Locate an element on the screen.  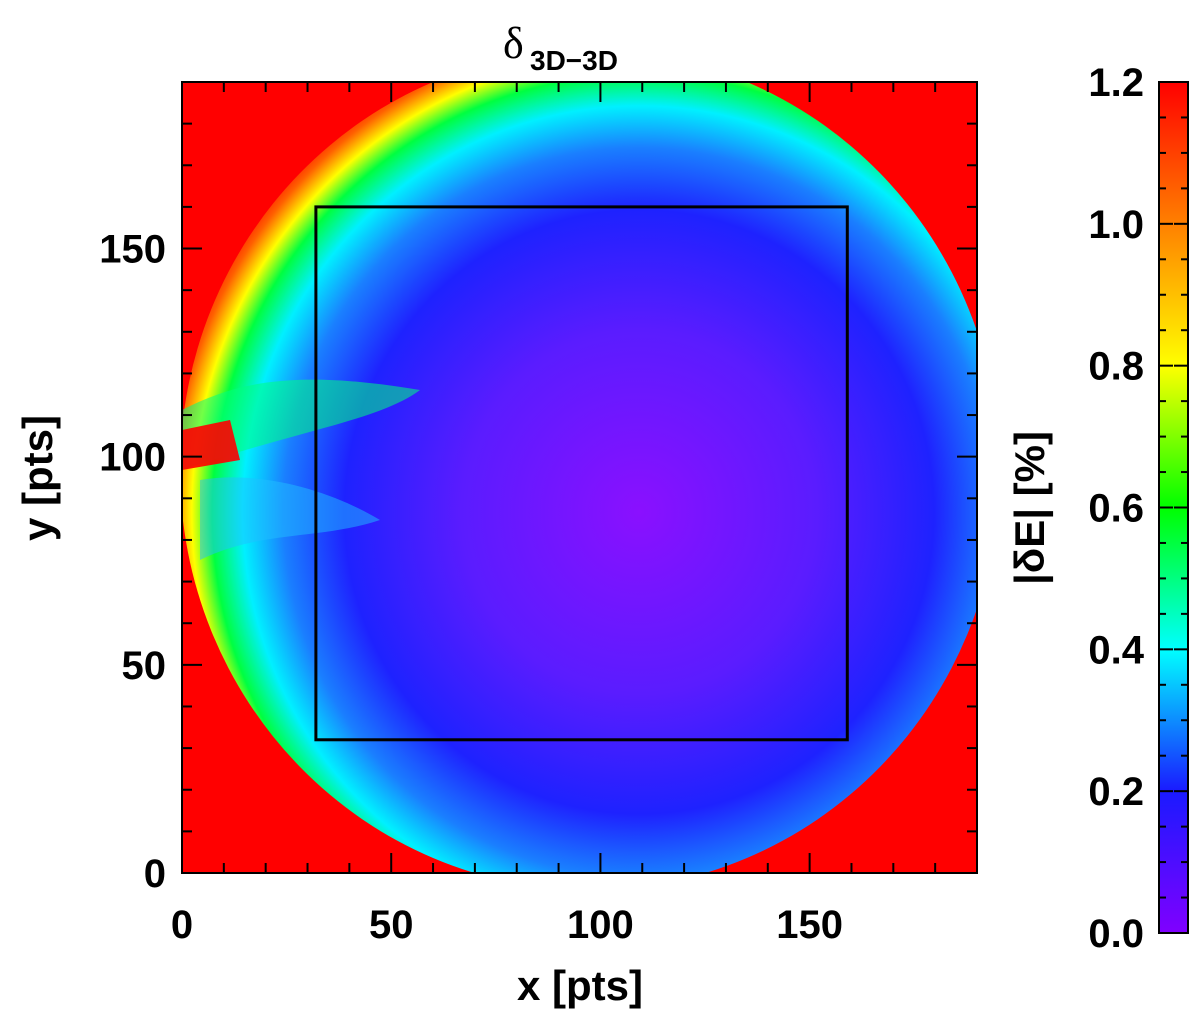
colorbar-tick-label: 1.2 is located at coordinates (1116, 83).